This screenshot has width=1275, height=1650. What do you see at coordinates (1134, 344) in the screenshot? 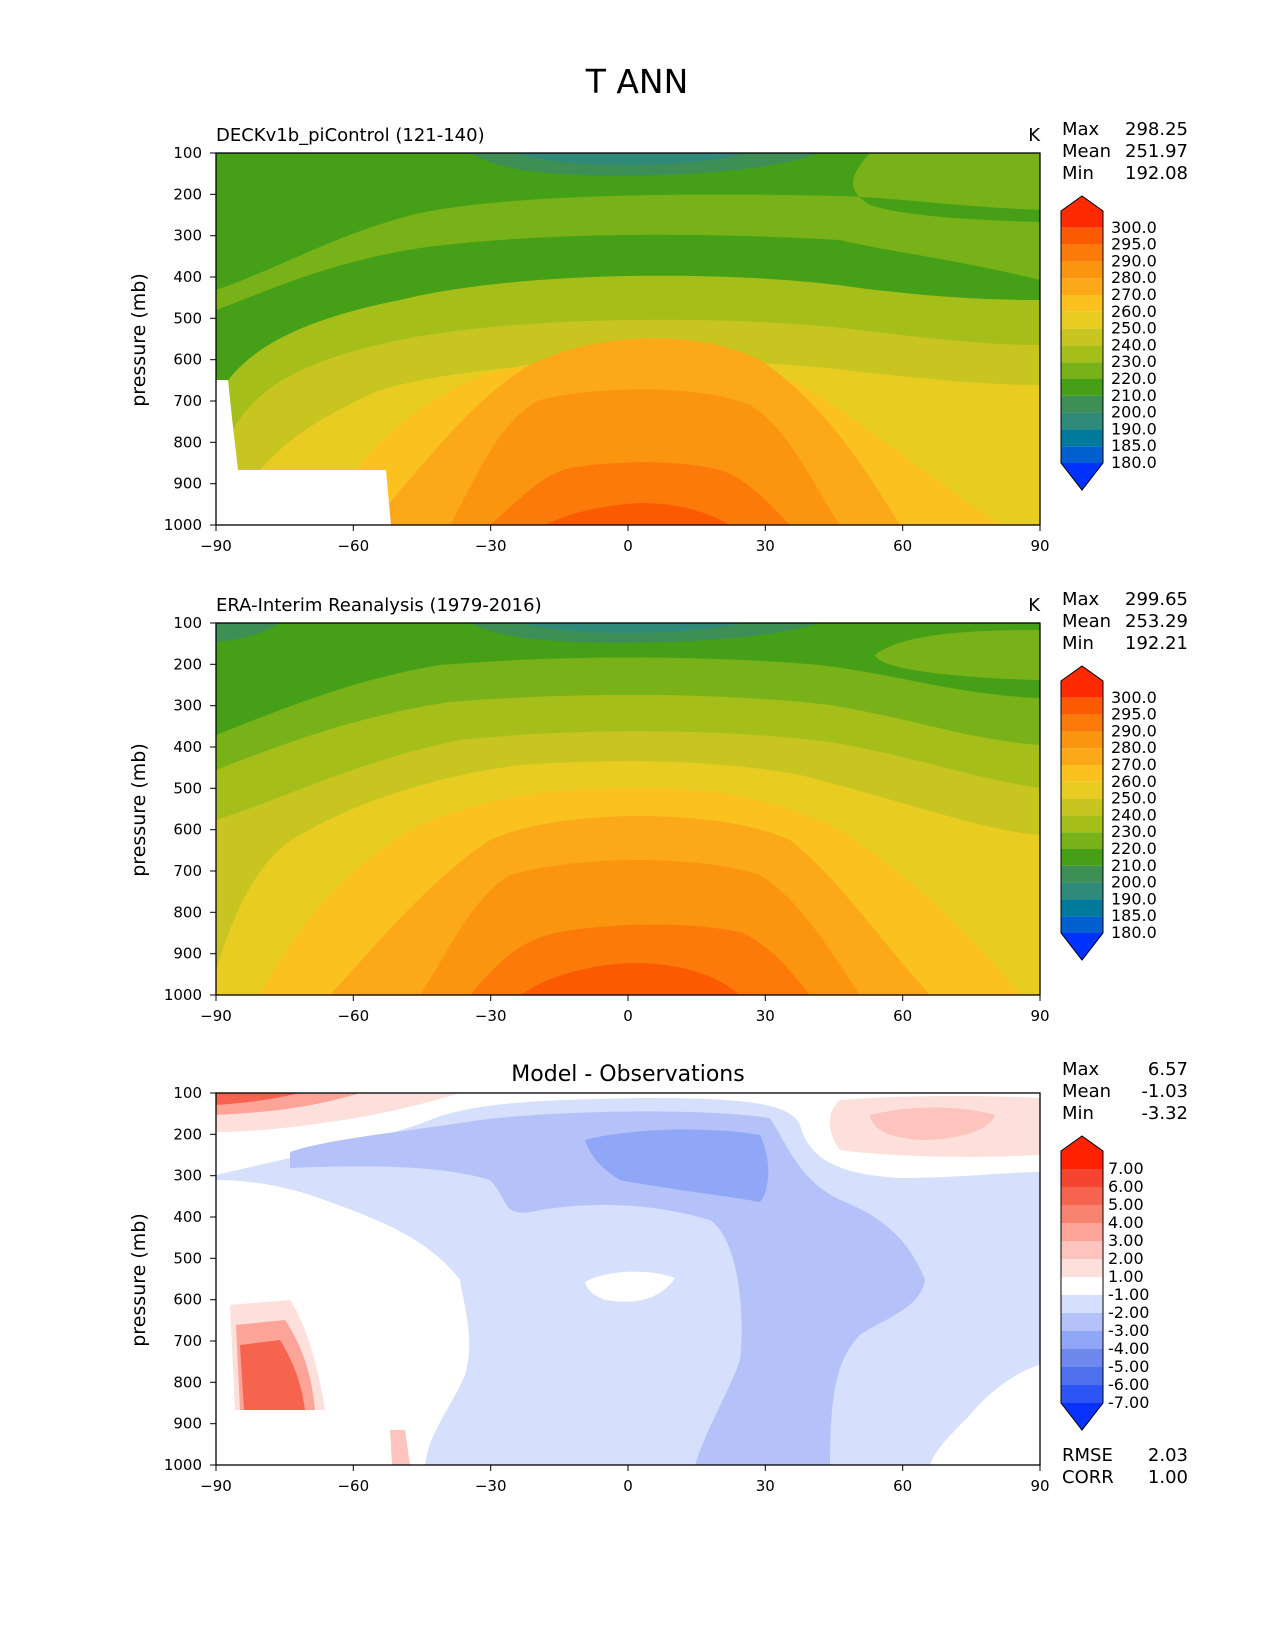
I see `colorbar-label: 240.0` at bounding box center [1134, 344].